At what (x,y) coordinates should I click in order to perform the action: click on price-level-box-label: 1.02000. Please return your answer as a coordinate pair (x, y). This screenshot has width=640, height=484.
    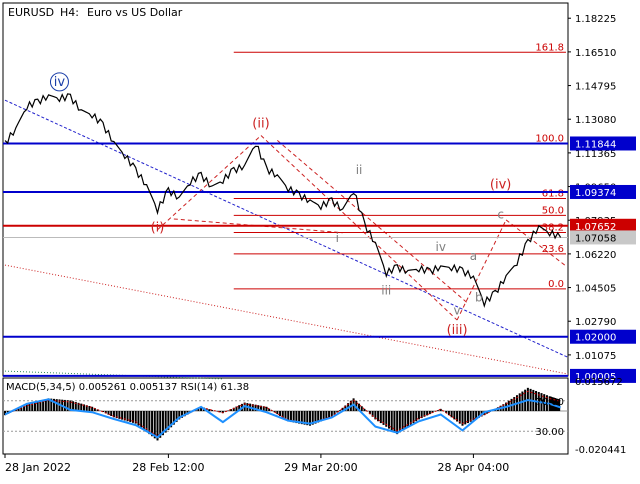
    Looking at the image, I should click on (595, 338).